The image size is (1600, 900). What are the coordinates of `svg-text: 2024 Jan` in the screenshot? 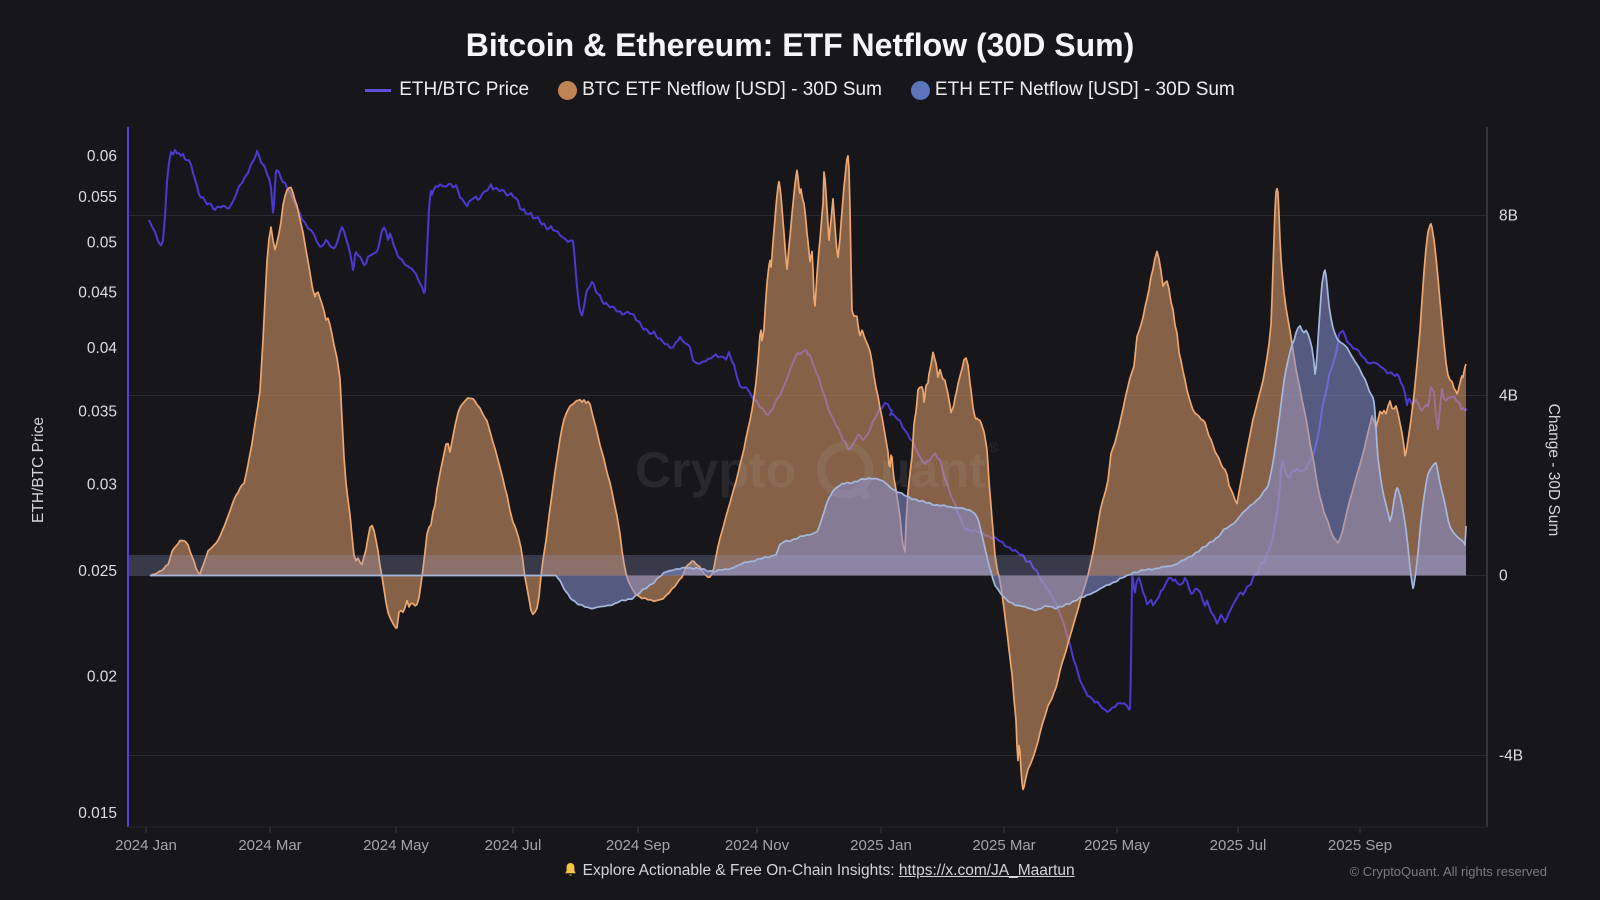 It's located at (146, 845).